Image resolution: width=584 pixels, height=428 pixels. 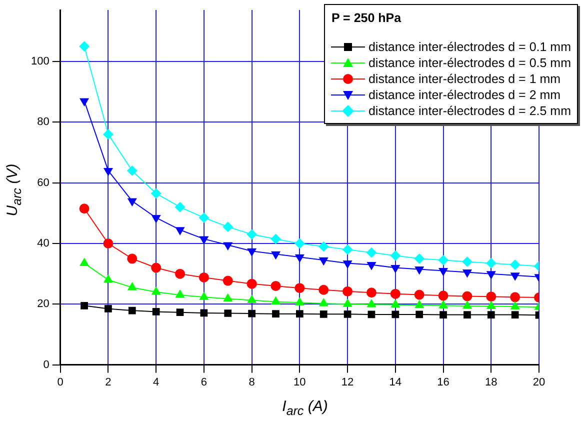 I want to click on legend-label: distance inter-électrodes d = 1 mm, so click(x=464, y=79).